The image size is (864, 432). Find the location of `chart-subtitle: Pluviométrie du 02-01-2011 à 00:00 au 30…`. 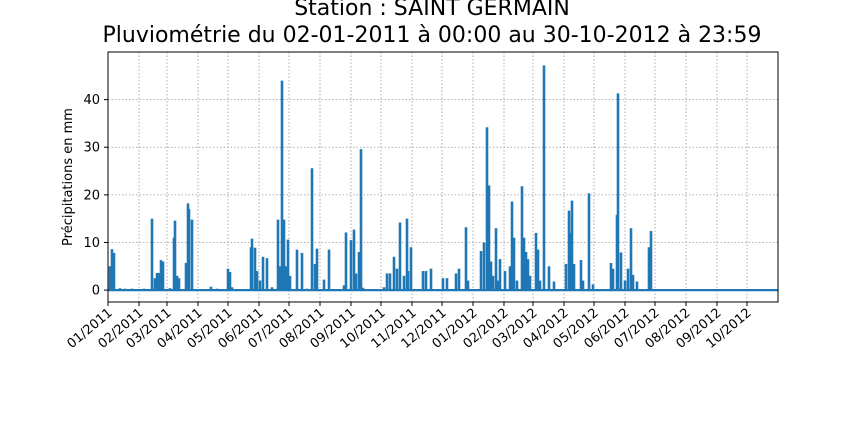

chart-subtitle: Pluviométrie du 02-01-2011 à 00:00 au 30… is located at coordinates (432, 35).